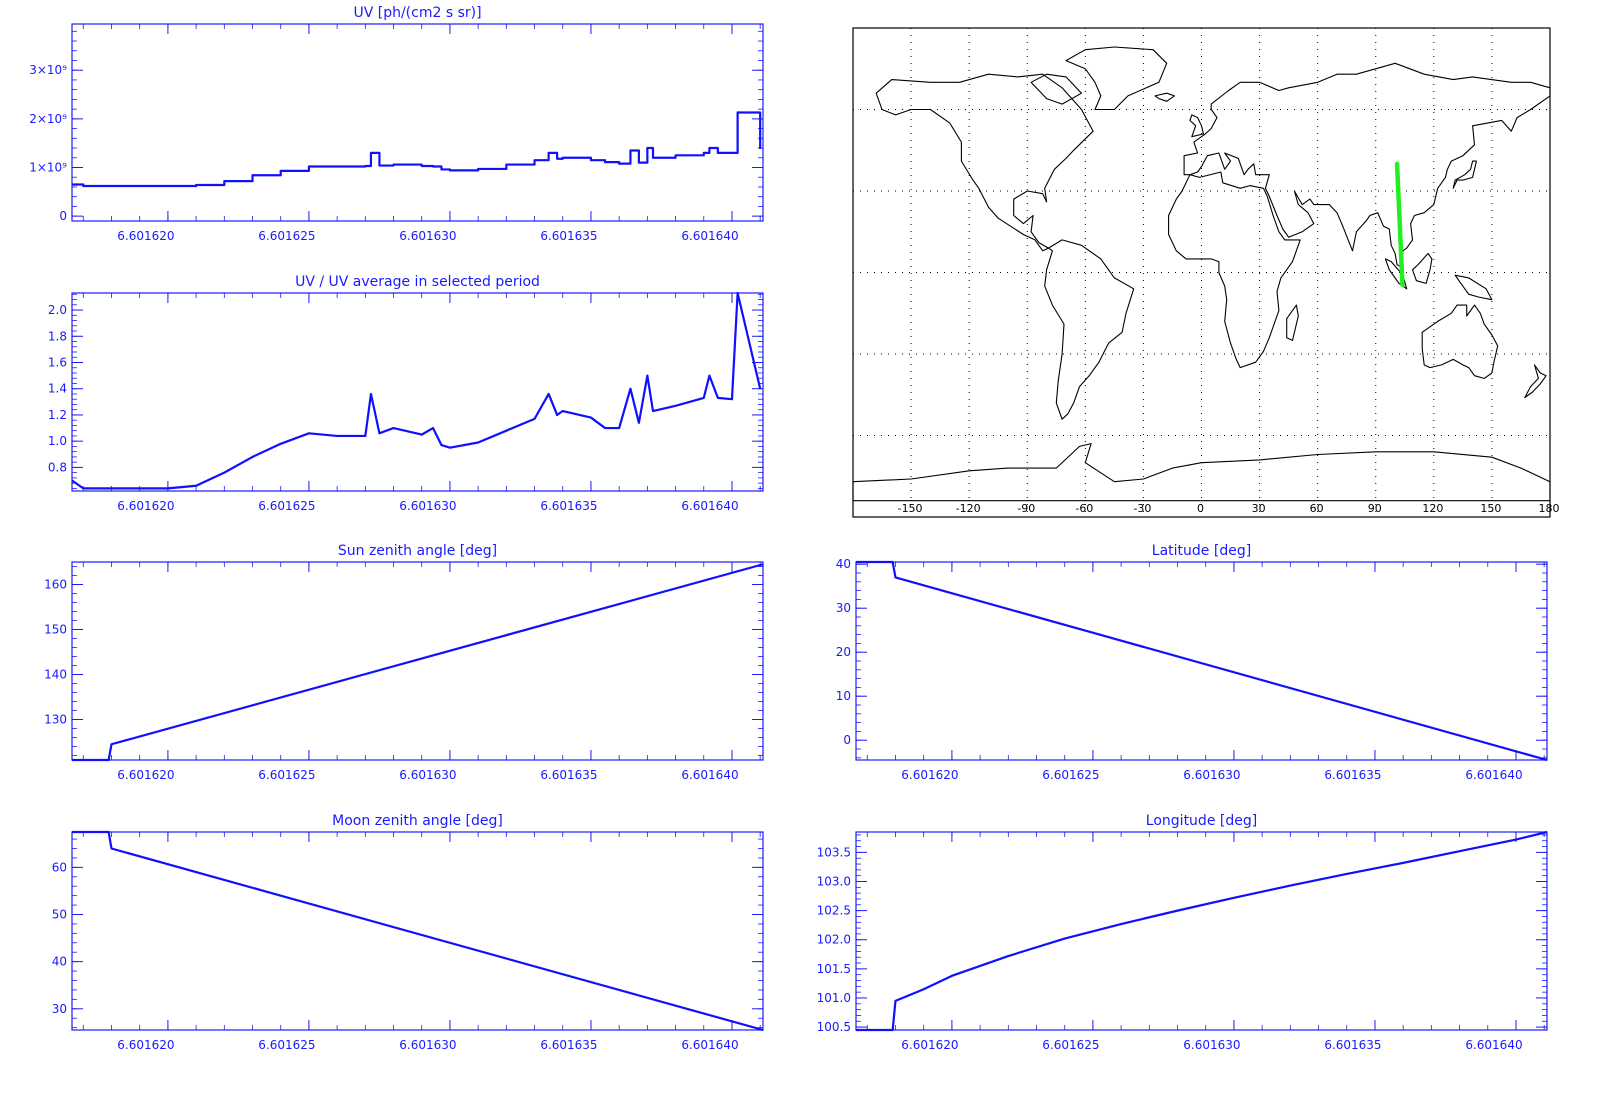 This screenshot has height=1104, width=1600. I want to click on y-tick-label: 1.6, so click(57, 362).